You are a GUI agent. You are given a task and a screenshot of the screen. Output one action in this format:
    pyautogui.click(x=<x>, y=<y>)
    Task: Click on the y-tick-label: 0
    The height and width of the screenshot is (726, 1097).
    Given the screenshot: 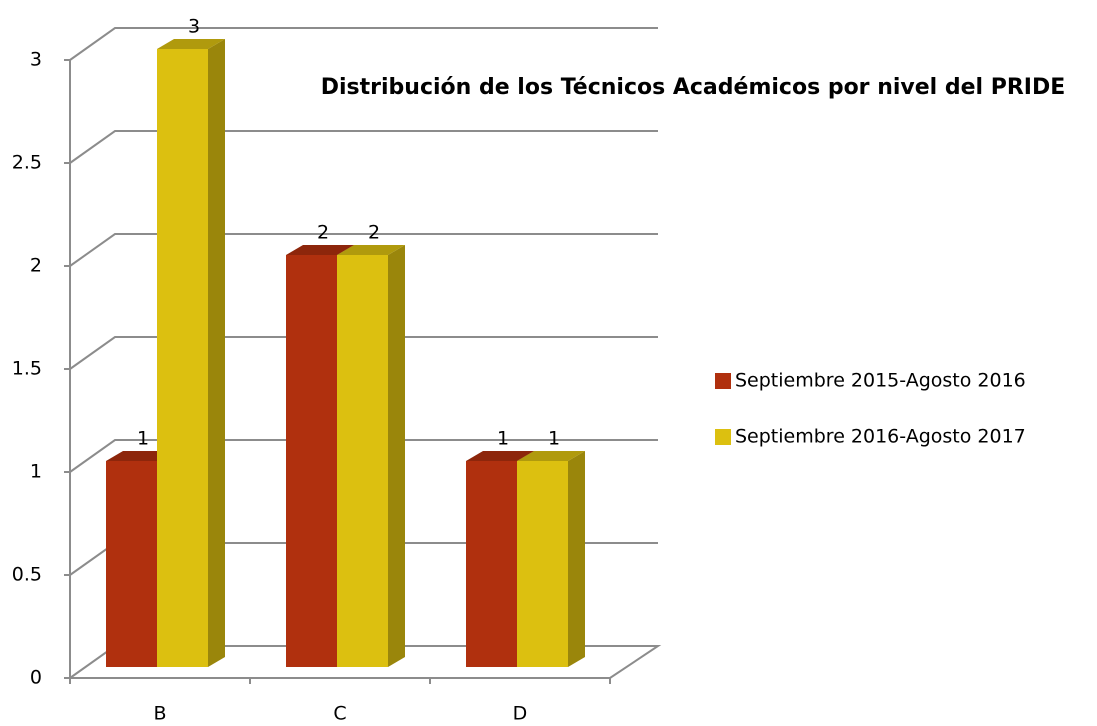 What is the action you would take?
    pyautogui.click(x=36, y=678)
    